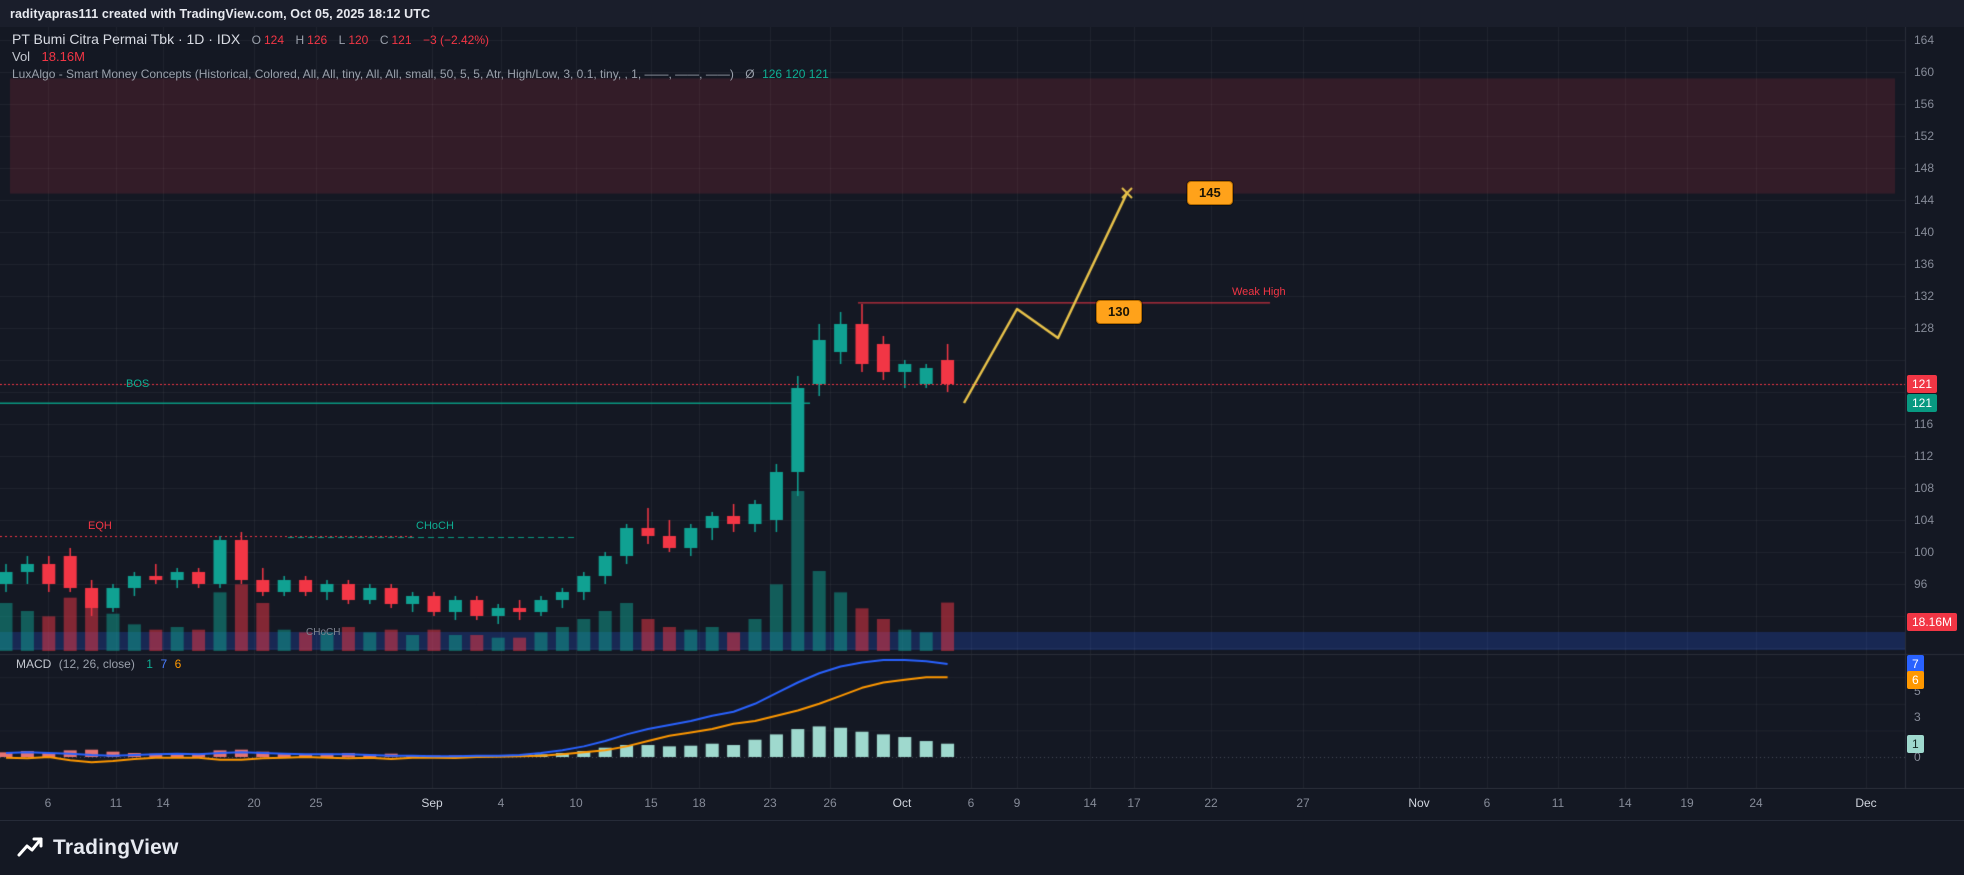 The height and width of the screenshot is (875, 1964). I want to click on tradingview-logo: TradingView, so click(97, 848).